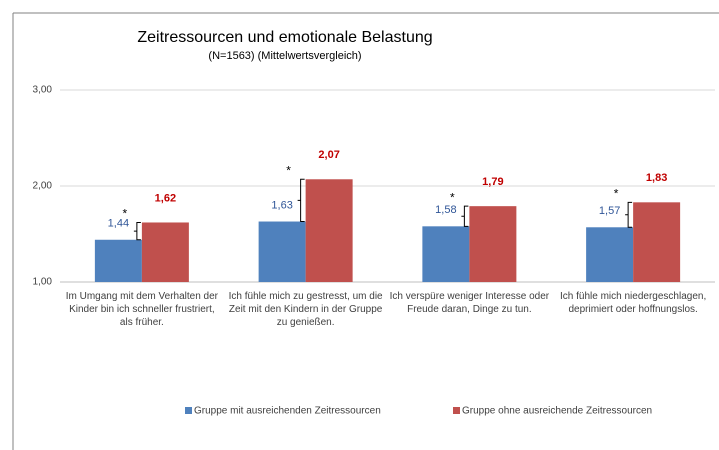  Describe the element at coordinates (43, 90) in the screenshot. I see `y-tick-label: 3,00` at that location.